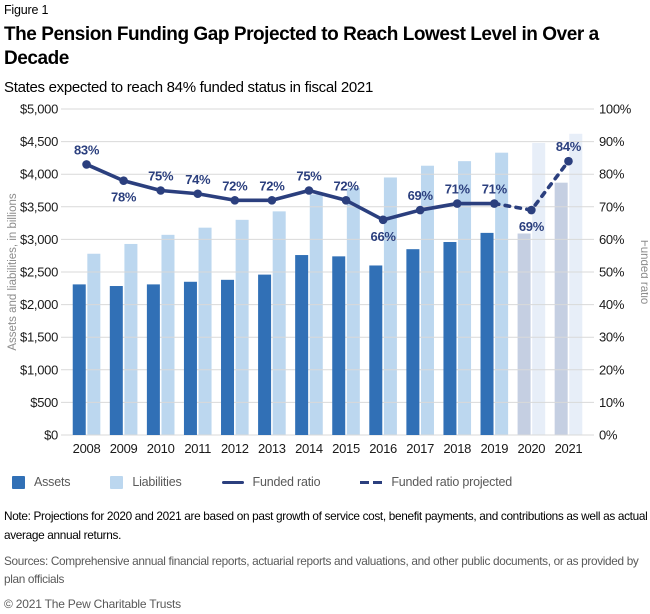  I want to click on funded-ratio-point-2010, so click(160, 191).